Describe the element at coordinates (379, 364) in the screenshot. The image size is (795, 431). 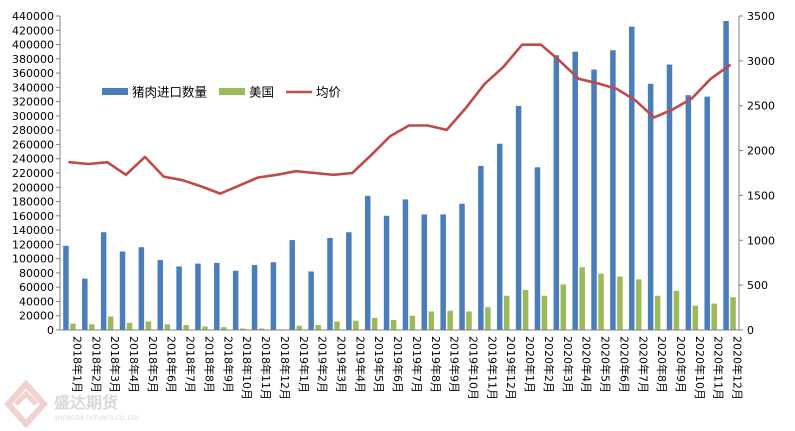
I see `x-tick-label: 2019年5月` at that location.